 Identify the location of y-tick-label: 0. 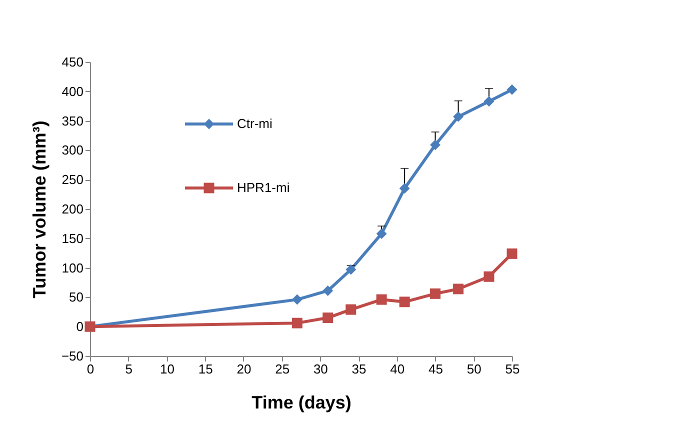
(80, 326).